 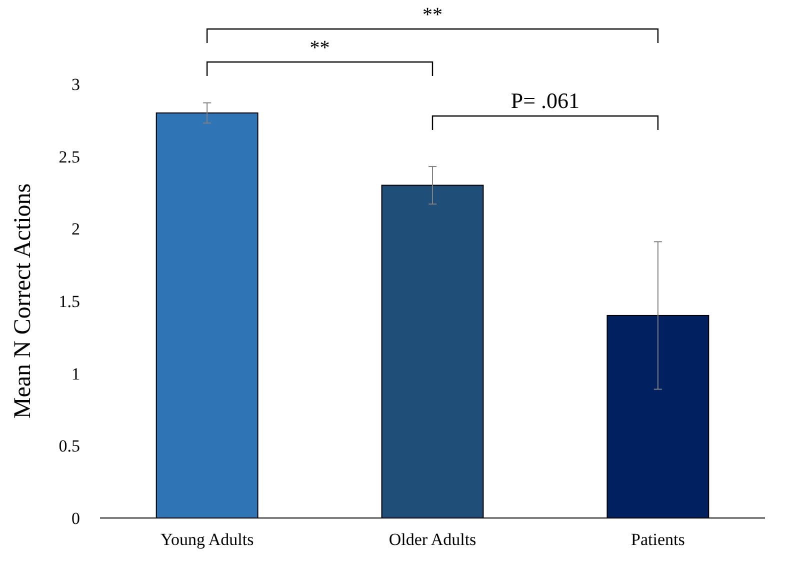 What do you see at coordinates (69, 156) in the screenshot?
I see `y-tick-label: 2.5` at bounding box center [69, 156].